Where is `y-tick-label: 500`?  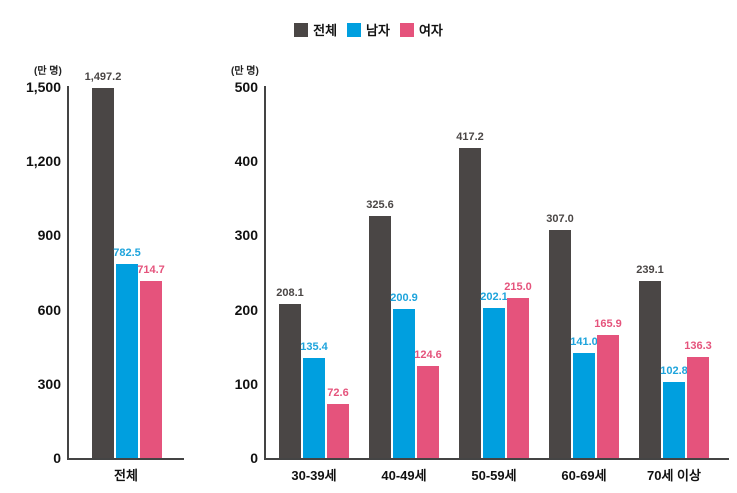 y-tick-label: 500 is located at coordinates (246, 87).